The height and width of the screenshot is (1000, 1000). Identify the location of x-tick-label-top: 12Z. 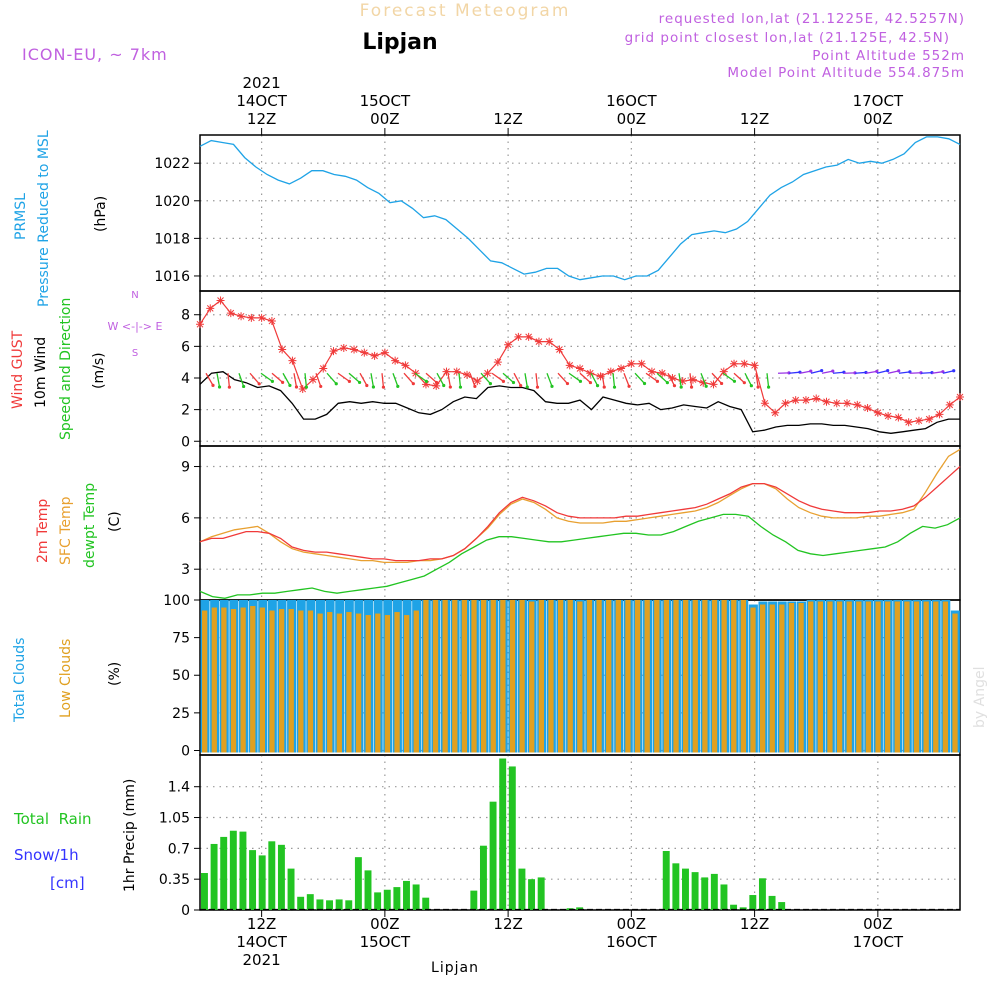
(754, 119).